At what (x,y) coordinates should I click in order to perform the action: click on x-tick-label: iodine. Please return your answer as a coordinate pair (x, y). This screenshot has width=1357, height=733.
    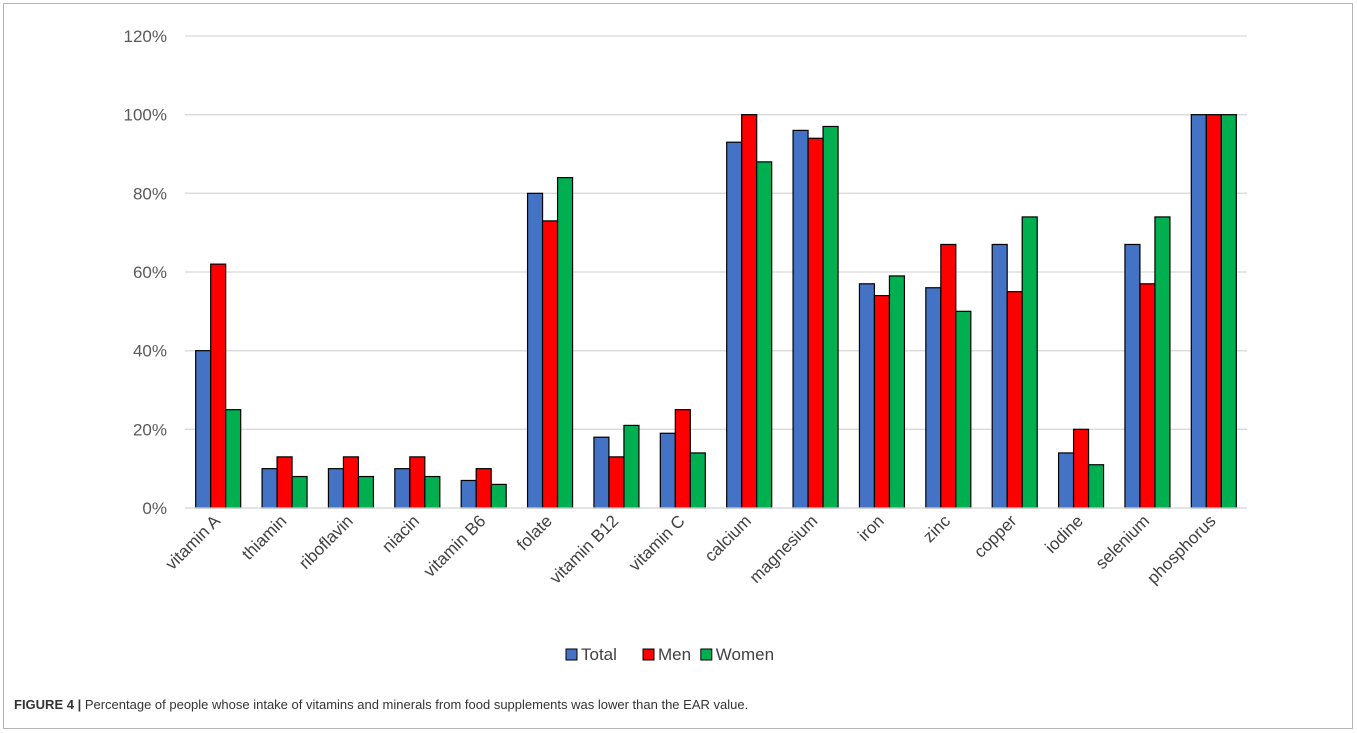
    Looking at the image, I should click on (1064, 534).